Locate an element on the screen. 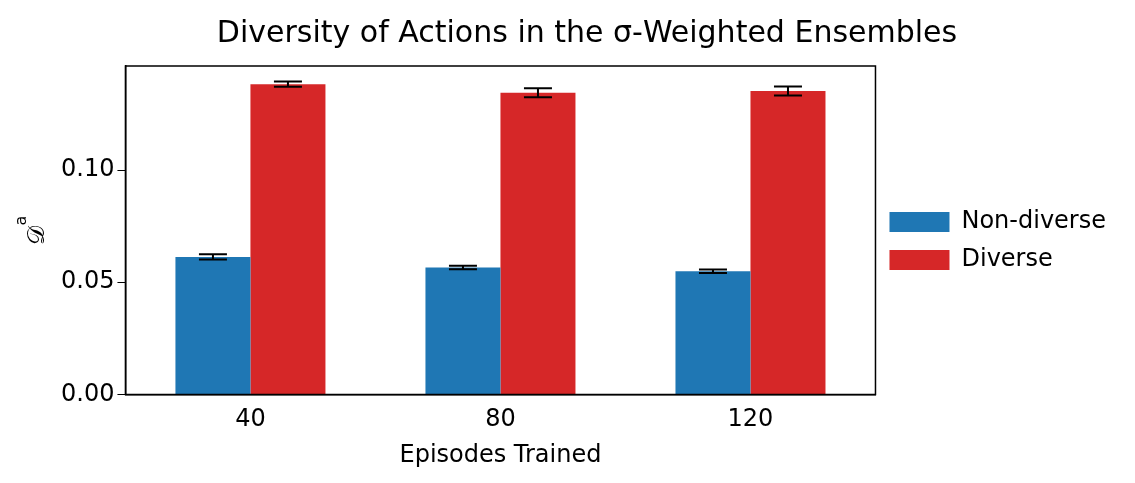  x-tick-label: 80 is located at coordinates (500, 418).